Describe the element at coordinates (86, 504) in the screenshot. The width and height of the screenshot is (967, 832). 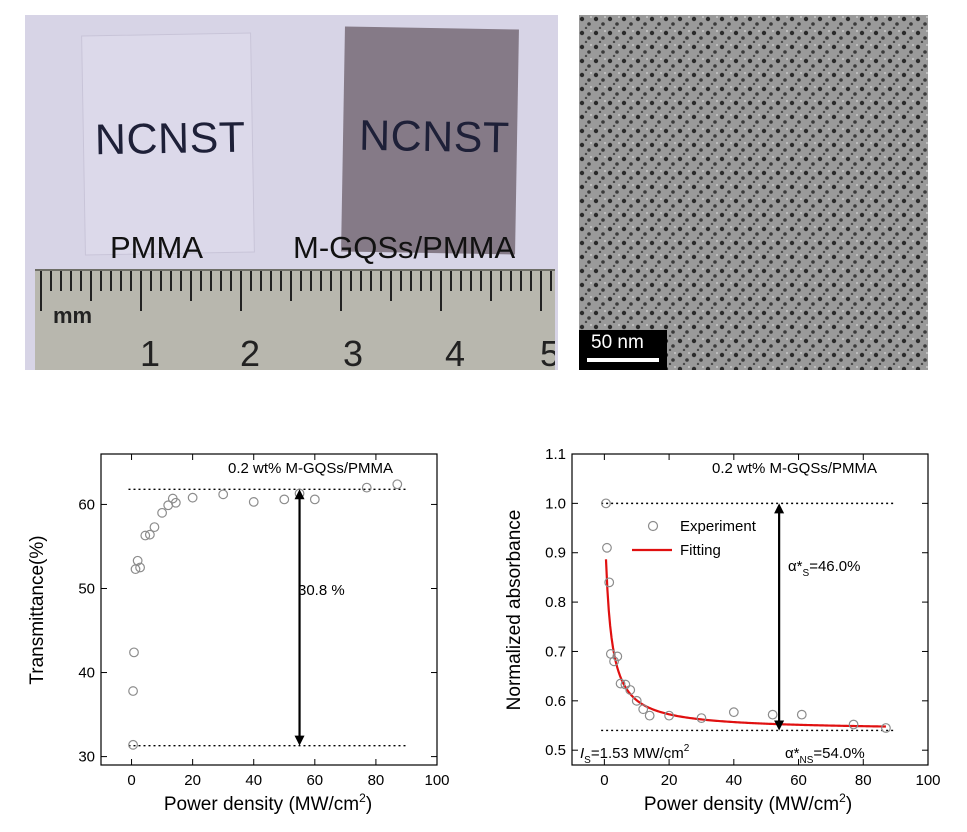
I see `y-tick-label: 60` at that location.